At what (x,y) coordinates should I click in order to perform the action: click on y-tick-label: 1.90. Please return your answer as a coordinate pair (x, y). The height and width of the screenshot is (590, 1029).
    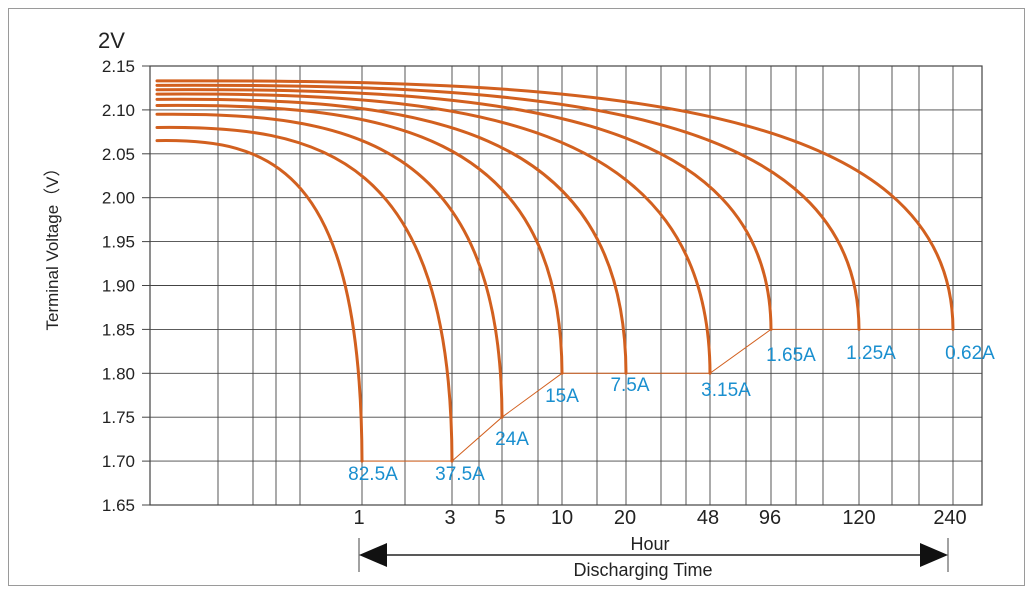
    Looking at the image, I should click on (118, 286).